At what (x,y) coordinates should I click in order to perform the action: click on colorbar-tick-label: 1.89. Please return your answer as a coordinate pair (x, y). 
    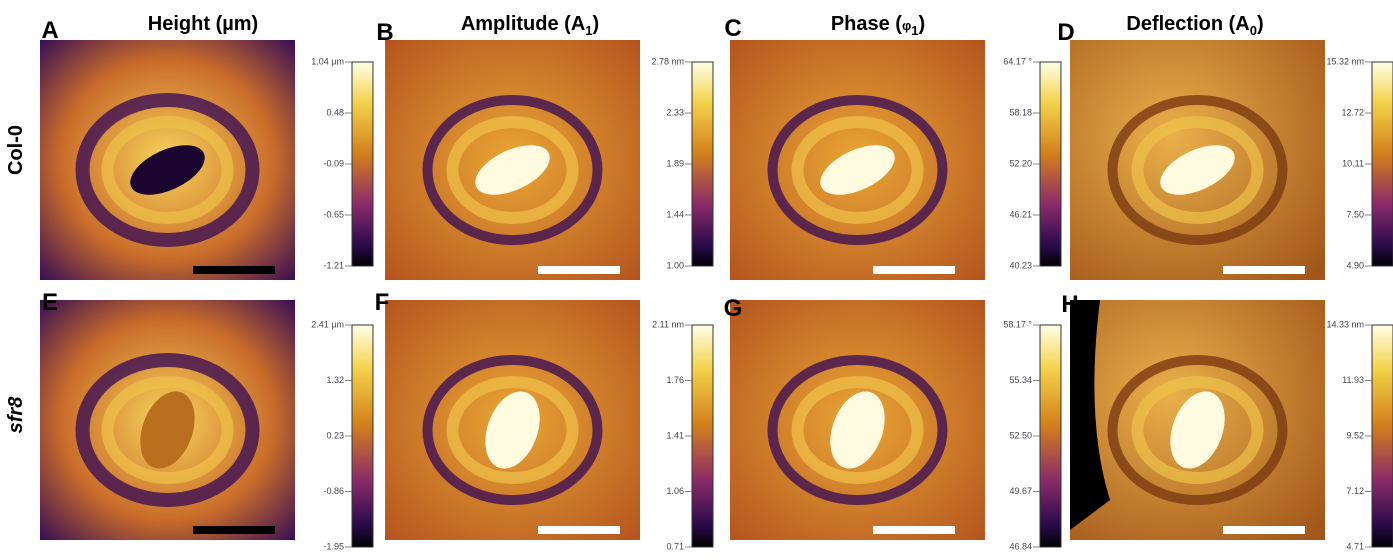
    Looking at the image, I should click on (675, 163).